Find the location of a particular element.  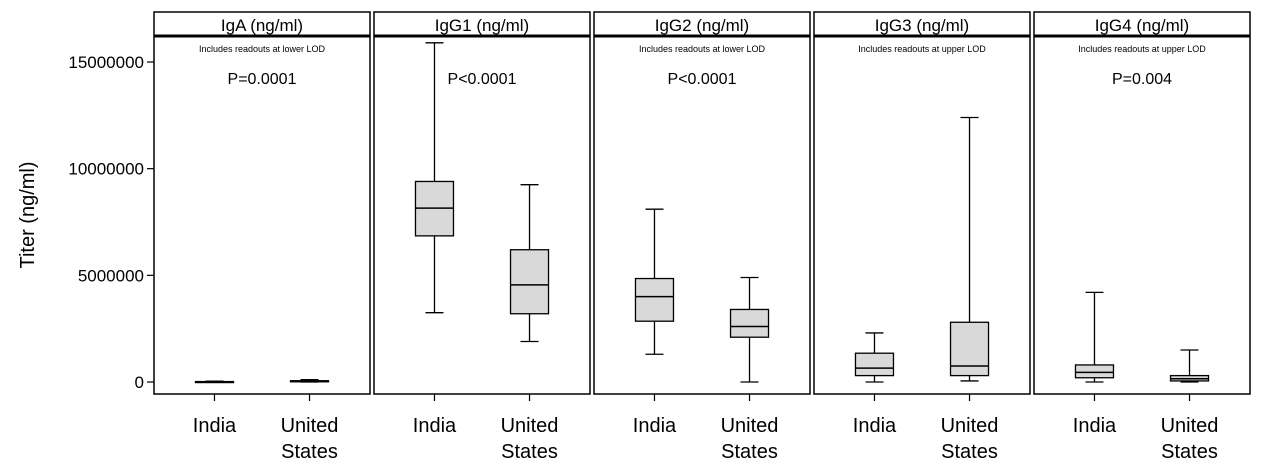

y-axis: 0 5000000 10000000 15000000 is located at coordinates (111, 222).